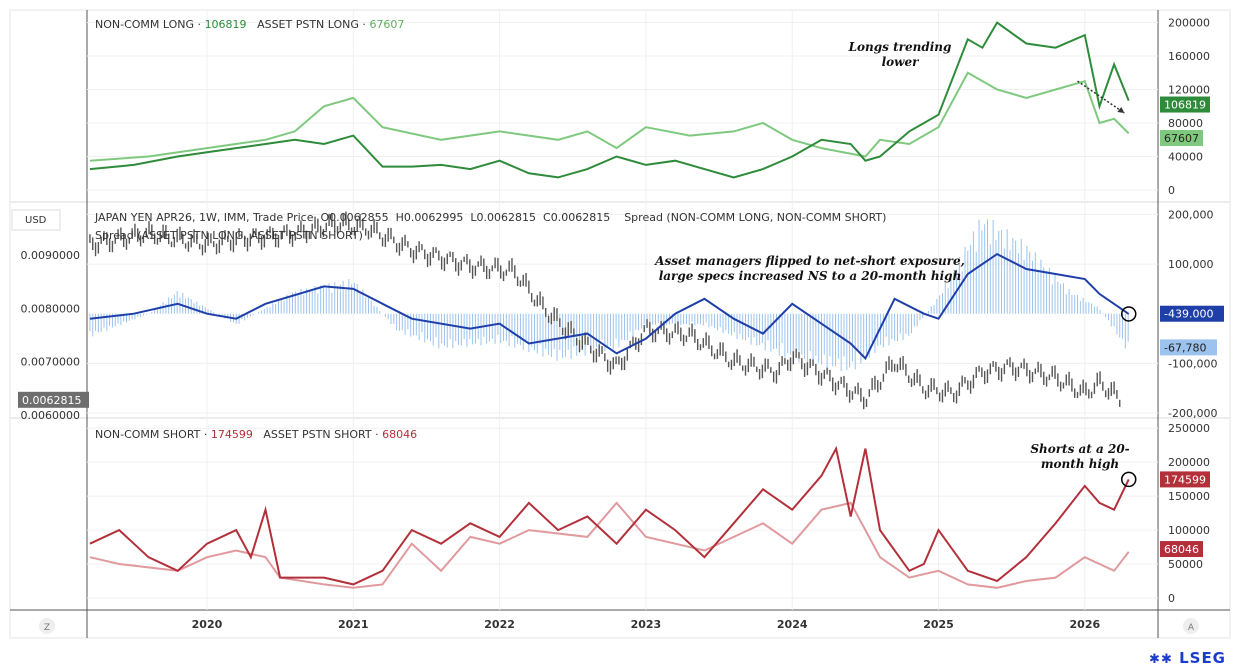 This screenshot has height=669, width=1234. What do you see at coordinates (1185, 479) in the screenshot?
I see `last-value-badge-ncs` at bounding box center [1185, 479].